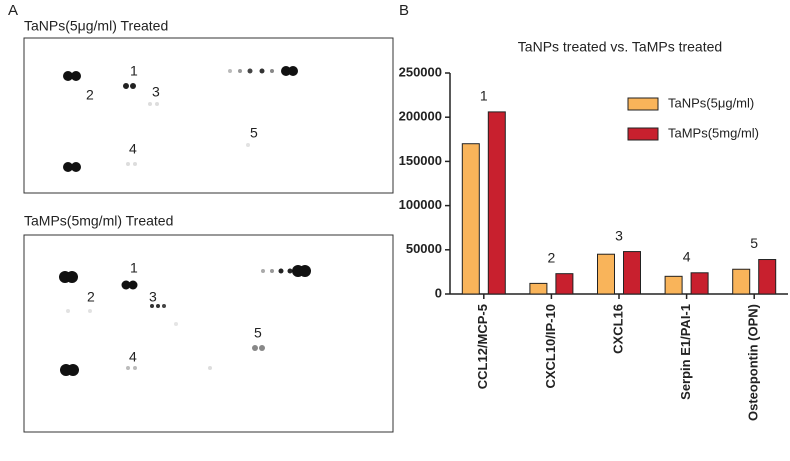 The width and height of the screenshot is (790, 461). Describe the element at coordinates (404, 10) in the screenshot. I see `panel-label: B` at that location.